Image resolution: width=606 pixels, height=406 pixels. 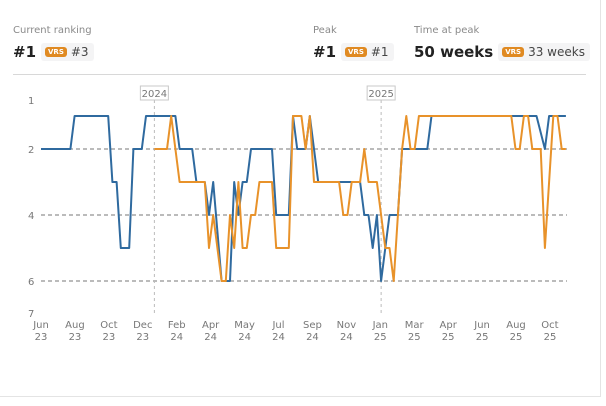 I want to click on x-tick-month: Feb, so click(x=177, y=325).